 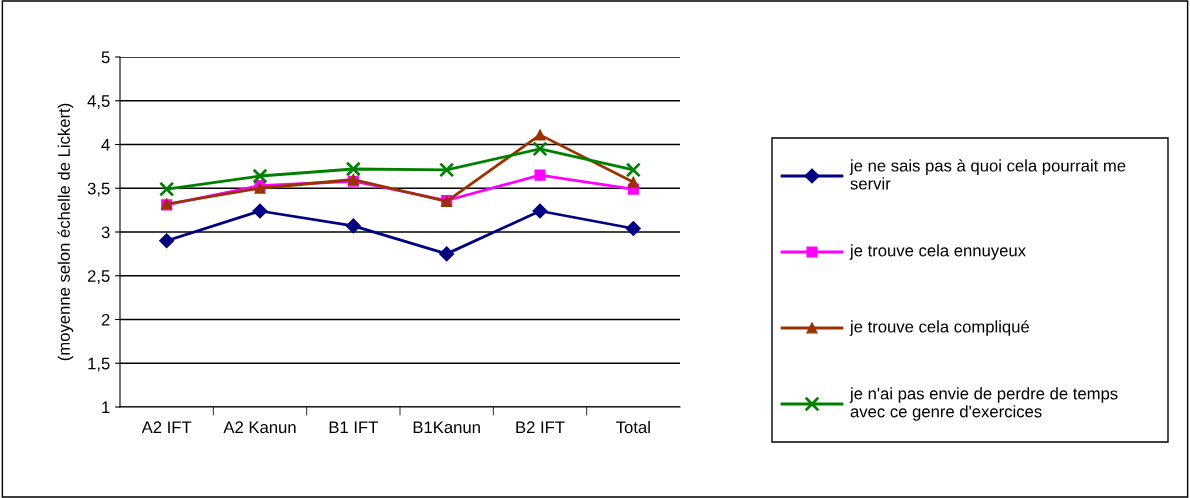 What do you see at coordinates (259, 427) in the screenshot?
I see `x-tick-label: A2 Kanun` at bounding box center [259, 427].